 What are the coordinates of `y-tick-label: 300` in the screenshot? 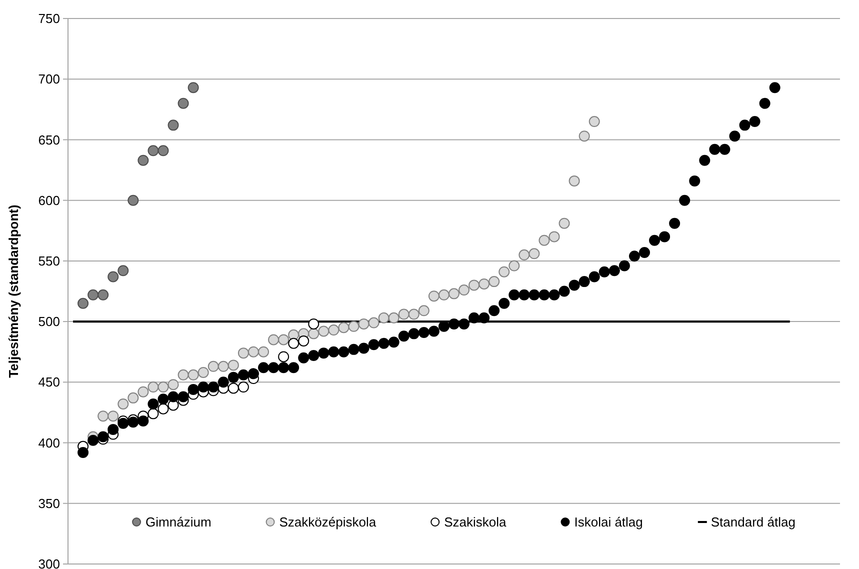 It's located at (49, 562).